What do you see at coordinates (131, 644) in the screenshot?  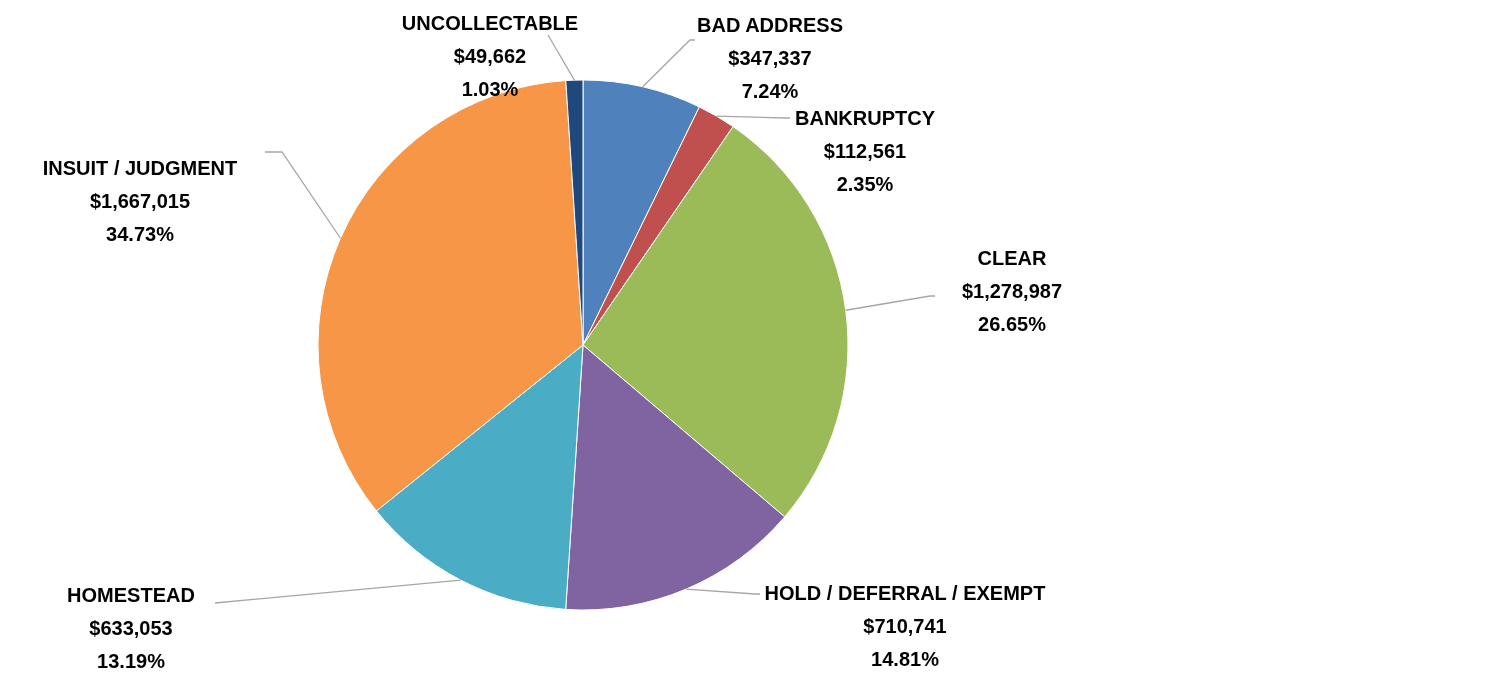 I see `data-label: $633,053 13.19%` at bounding box center [131, 644].